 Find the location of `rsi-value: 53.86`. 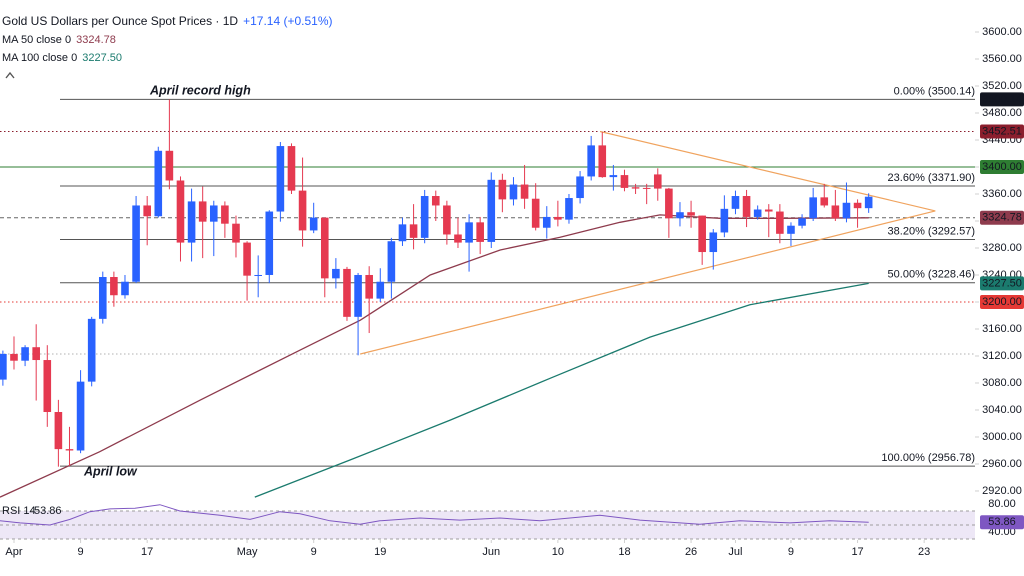

rsi-value: 53.86 is located at coordinates (48, 511).